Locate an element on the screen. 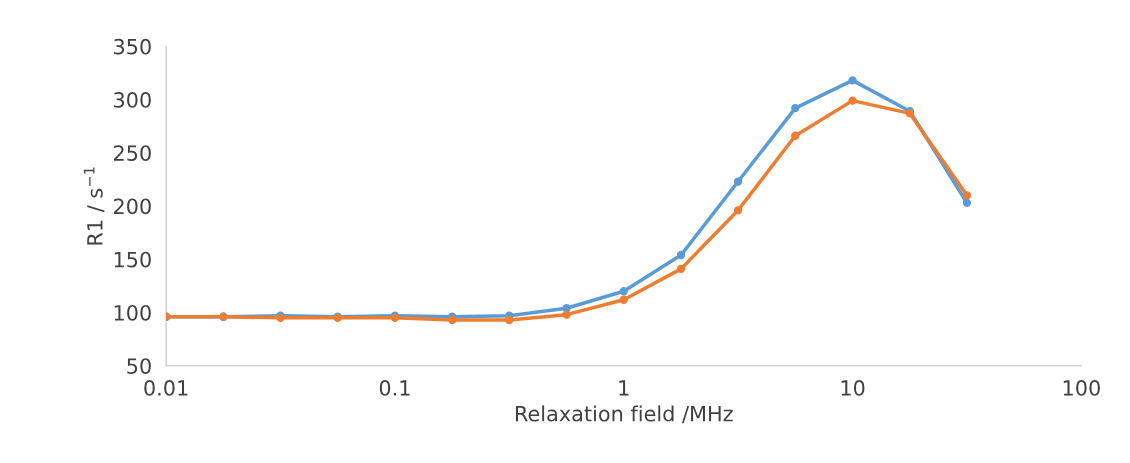  x-tick-label: 0.01 is located at coordinates (166, 388).